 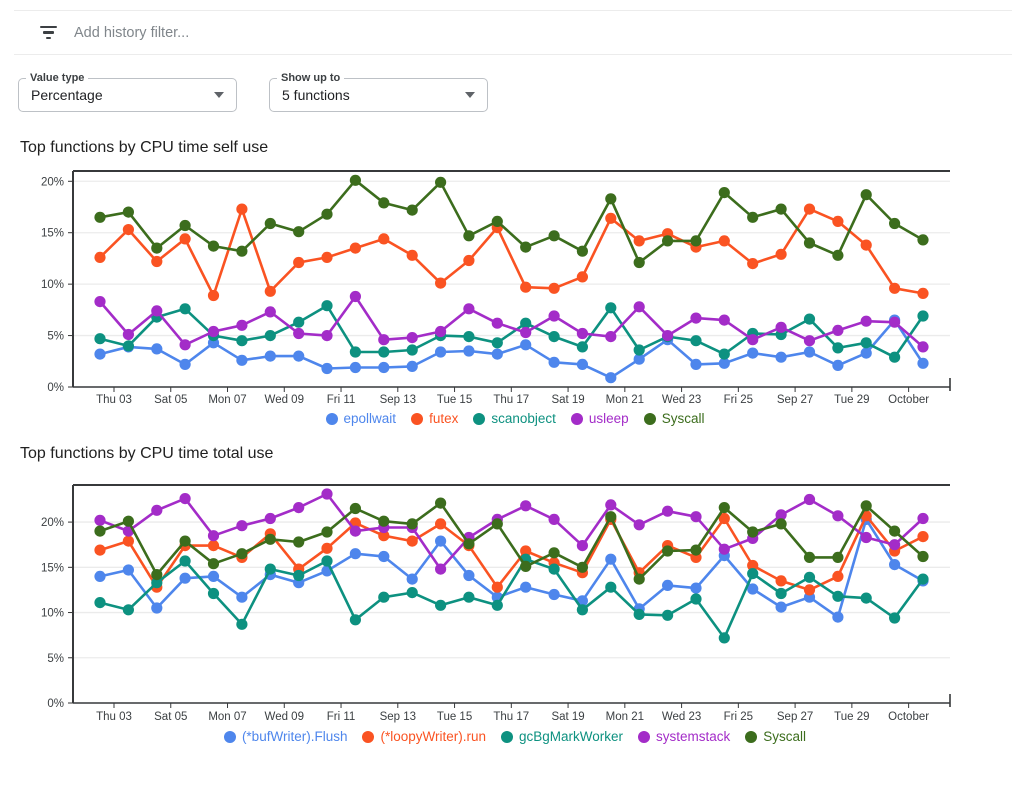 I want to click on value-type-select: Value type Percentage, so click(x=127, y=92).